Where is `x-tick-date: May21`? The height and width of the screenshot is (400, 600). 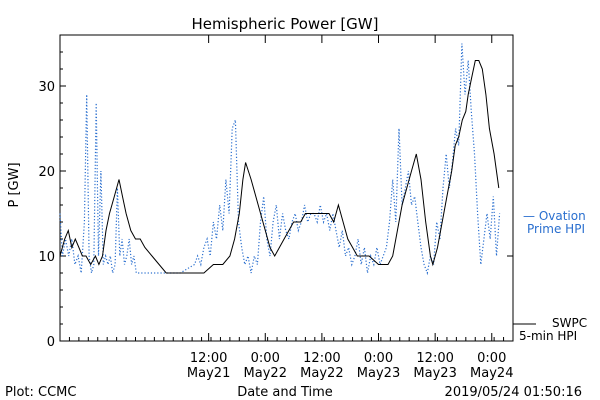
x-tick-date: May21 is located at coordinates (208, 373).